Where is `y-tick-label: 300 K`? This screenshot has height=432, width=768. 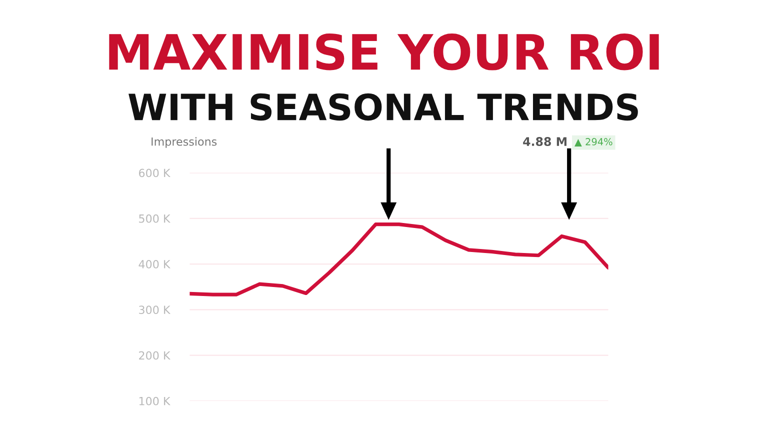
y-tick-label: 300 K is located at coordinates (154, 310).